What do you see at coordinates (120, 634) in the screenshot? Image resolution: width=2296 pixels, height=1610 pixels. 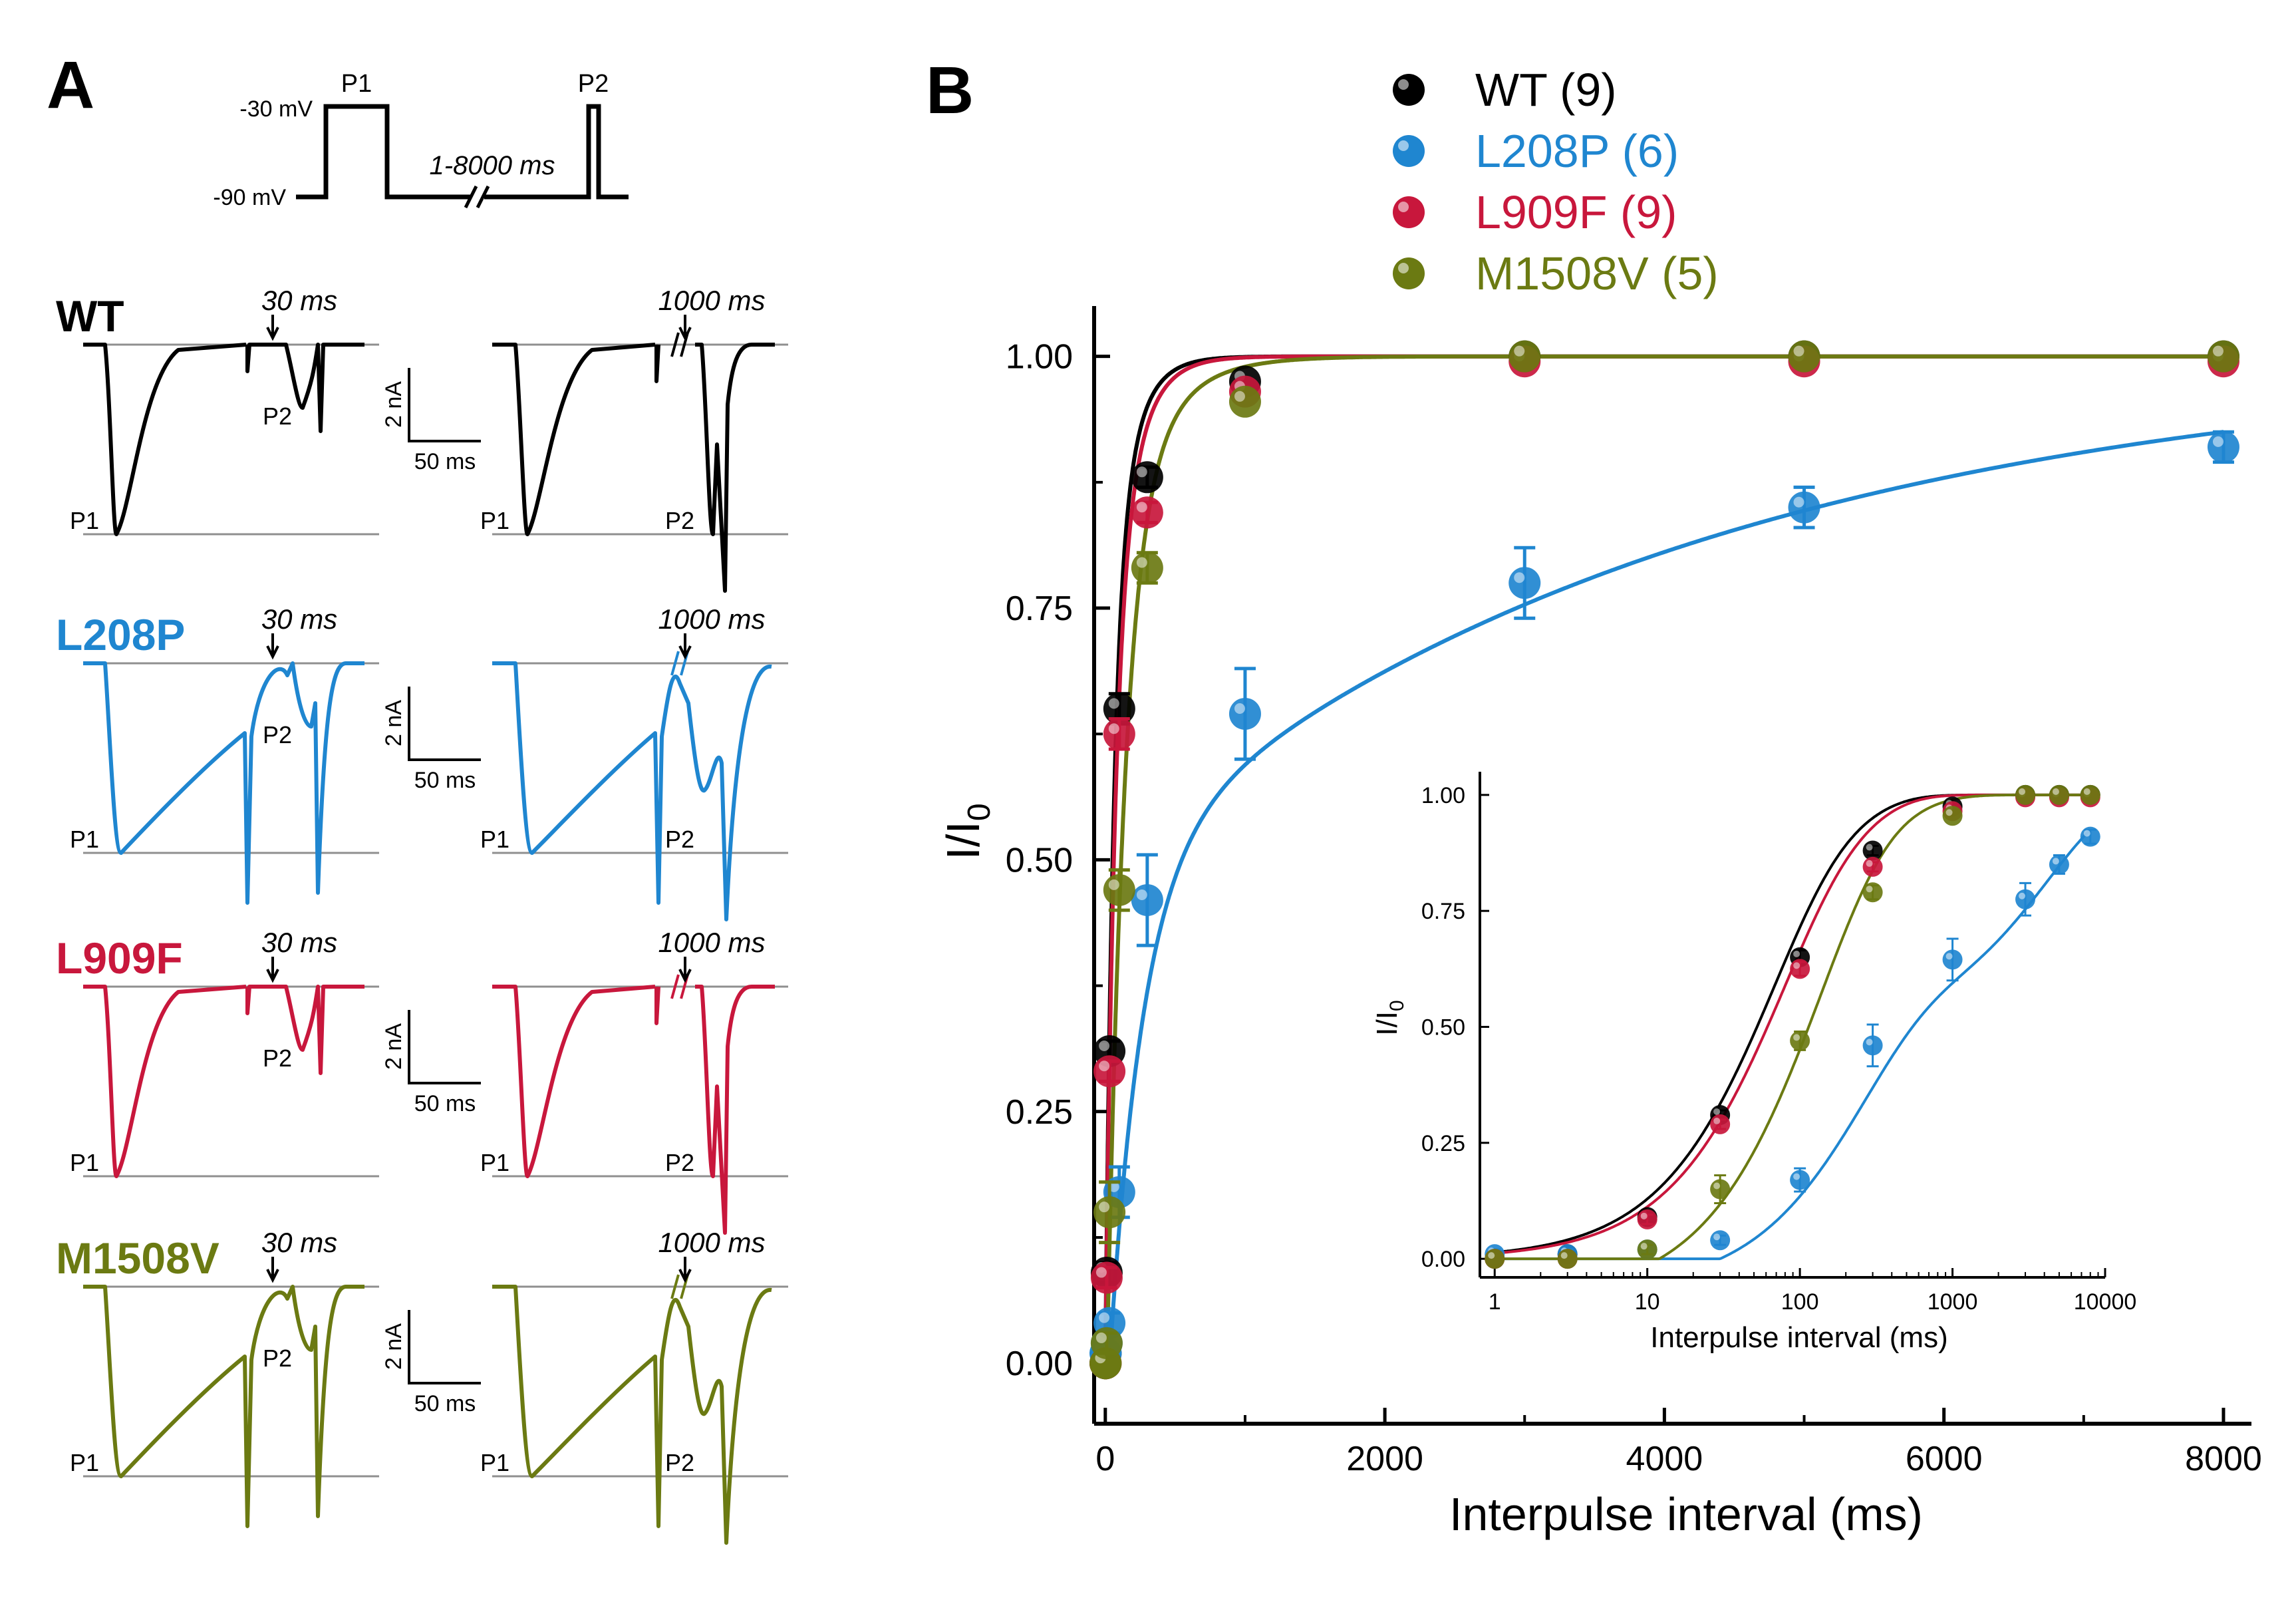 I see `trace-row-name: L208P` at bounding box center [120, 634].